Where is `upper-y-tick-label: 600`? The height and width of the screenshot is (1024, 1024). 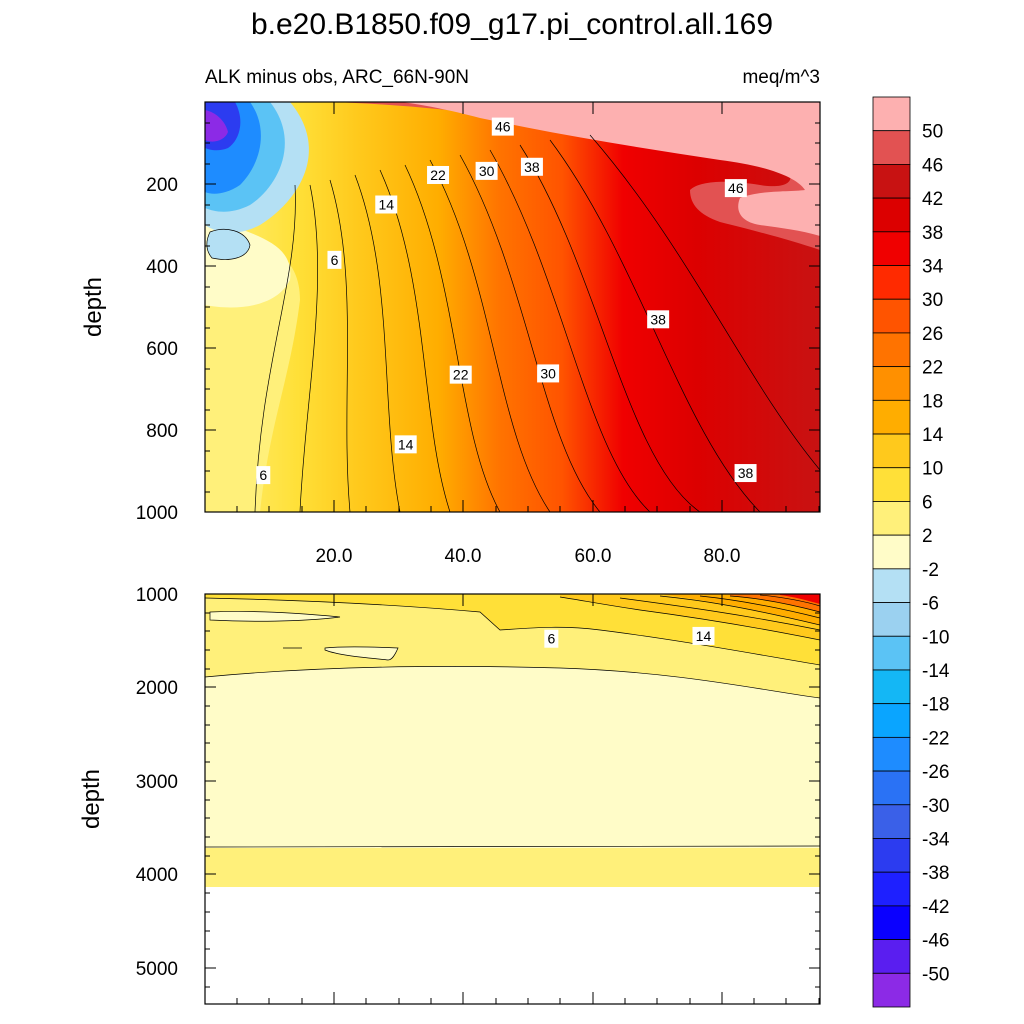
upper-y-tick-label: 600 is located at coordinates (162, 349).